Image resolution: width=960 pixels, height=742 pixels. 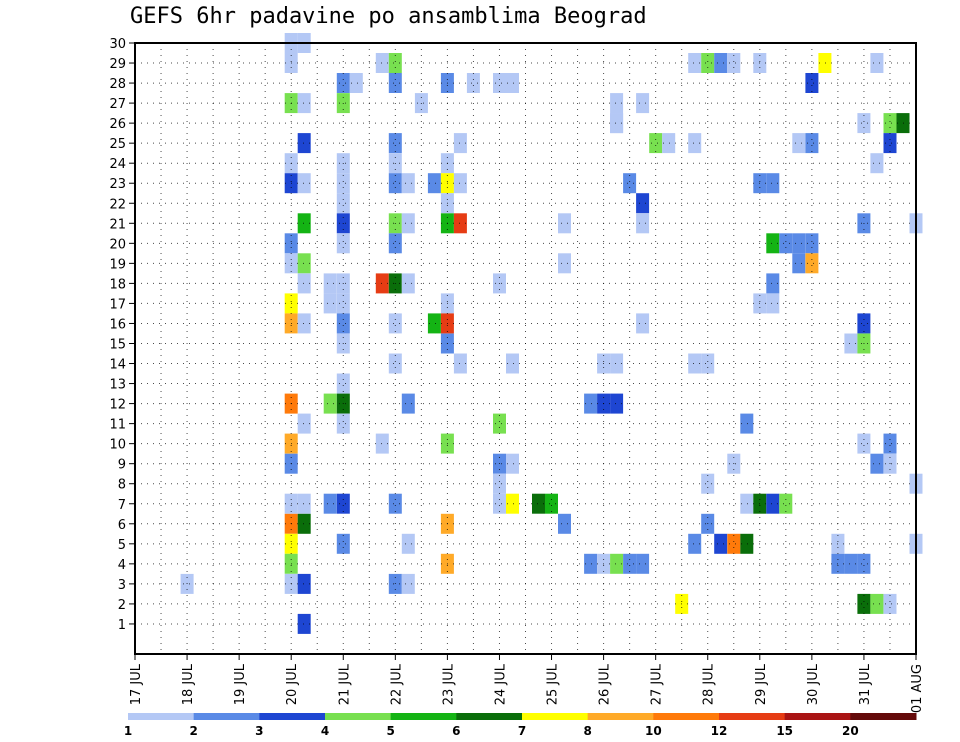 I want to click on colorbar-label: 1, so click(x=128, y=731).